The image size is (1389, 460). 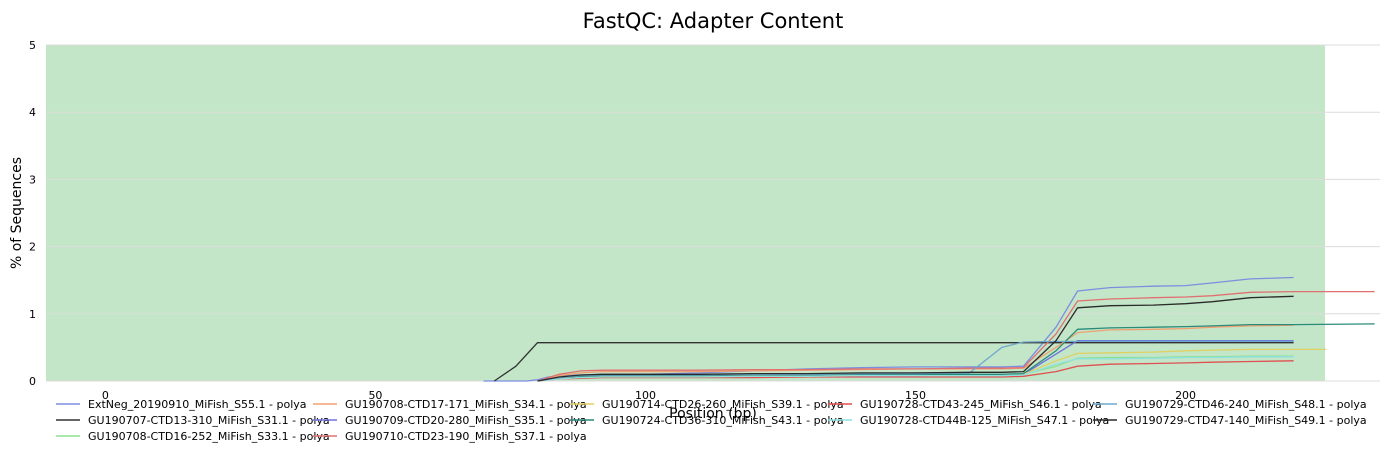 I want to click on x-tick-labels: 0 50 100 150 200, so click(x=649, y=395).